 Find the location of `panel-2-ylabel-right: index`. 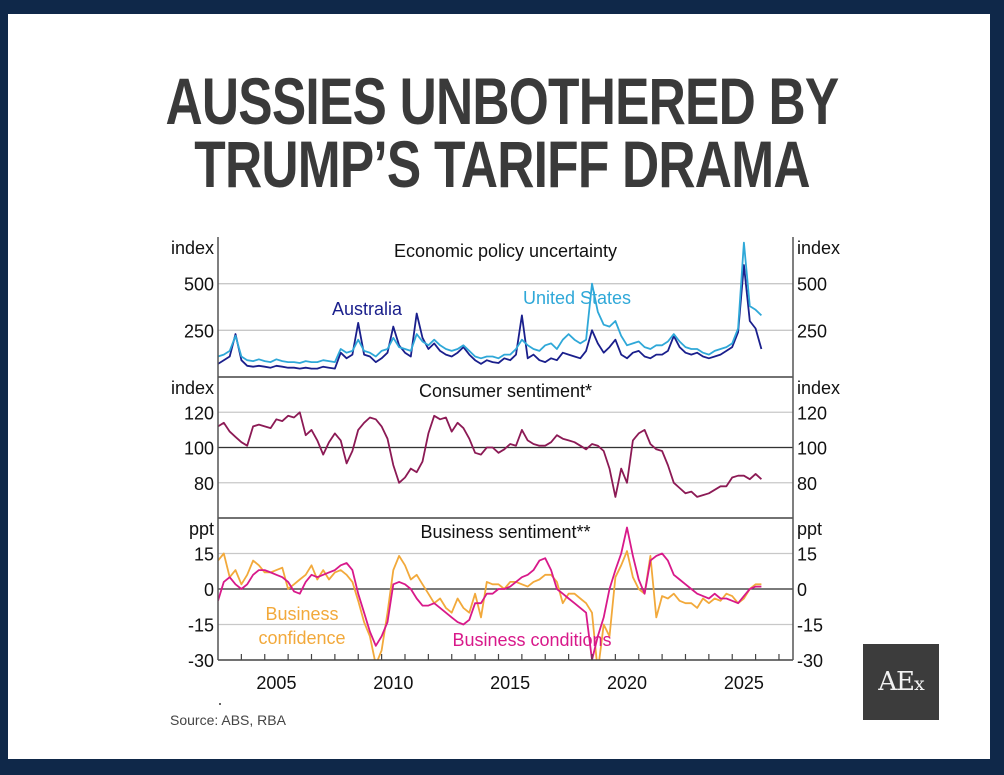

panel-2-ylabel-right: index is located at coordinates (818, 388).